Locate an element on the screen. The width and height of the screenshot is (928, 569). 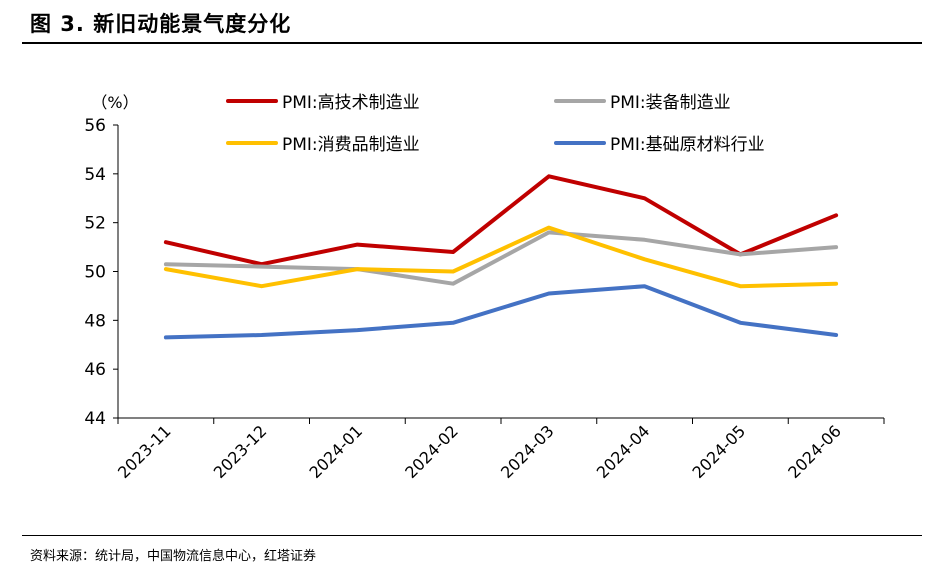
x-tick-label: 2024-06 is located at coordinates (814, 451).